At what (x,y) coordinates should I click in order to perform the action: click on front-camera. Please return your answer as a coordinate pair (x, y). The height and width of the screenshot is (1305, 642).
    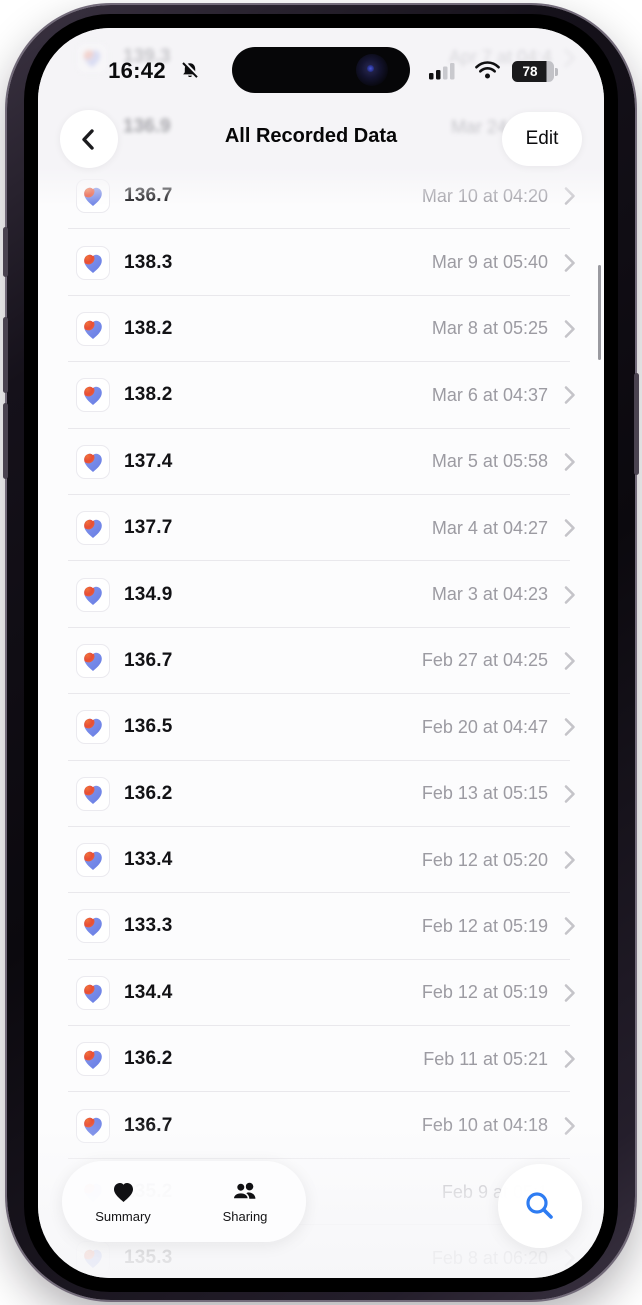
    Looking at the image, I should click on (372, 70).